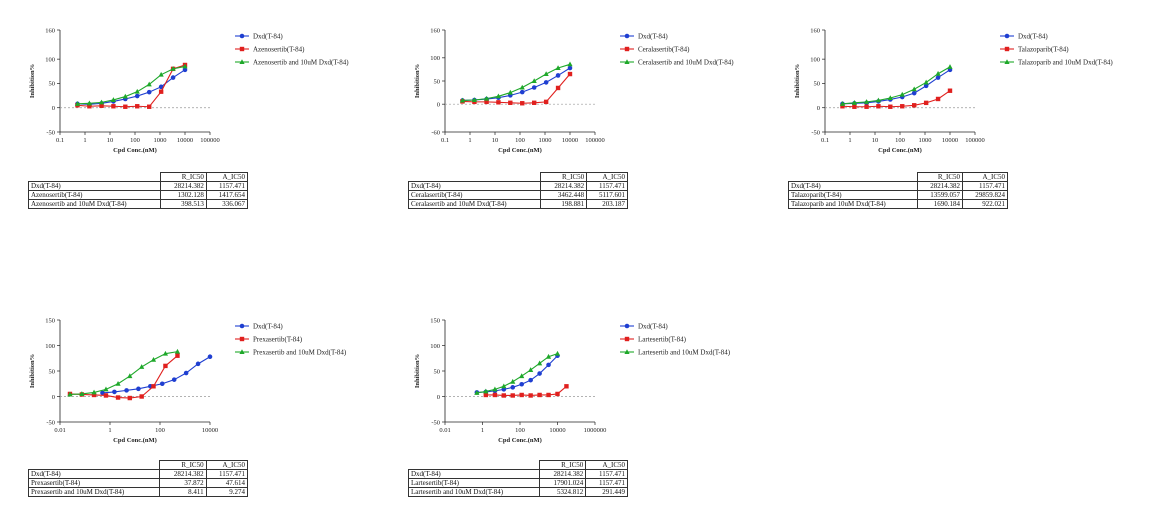  What do you see at coordinates (300, 353) in the screenshot?
I see `legend-entry: Prexasertib and 10uM Dxd(T-84)` at bounding box center [300, 353].